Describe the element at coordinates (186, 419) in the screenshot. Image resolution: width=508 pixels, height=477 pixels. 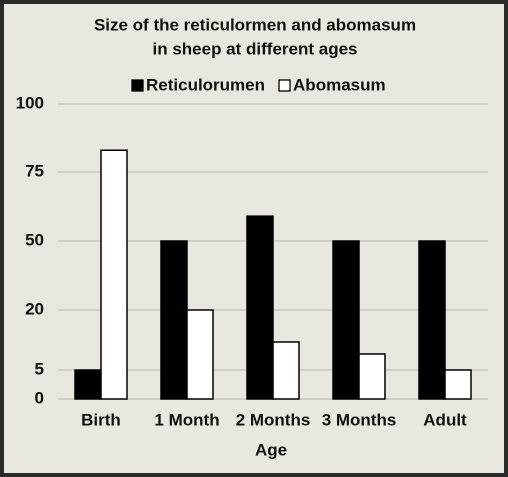
I see `x-tick-label: 1 Month` at that location.